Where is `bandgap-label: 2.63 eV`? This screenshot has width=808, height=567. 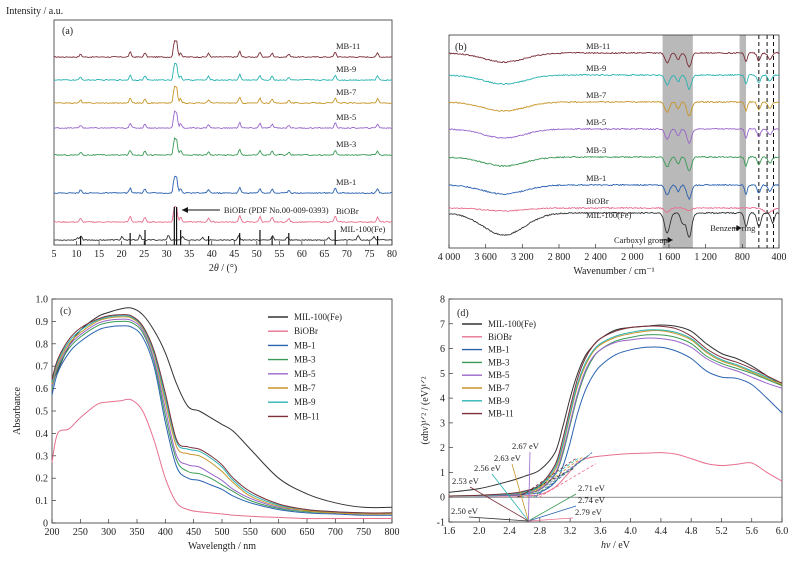 bandgap-label: 2.63 eV is located at coordinates (508, 458).